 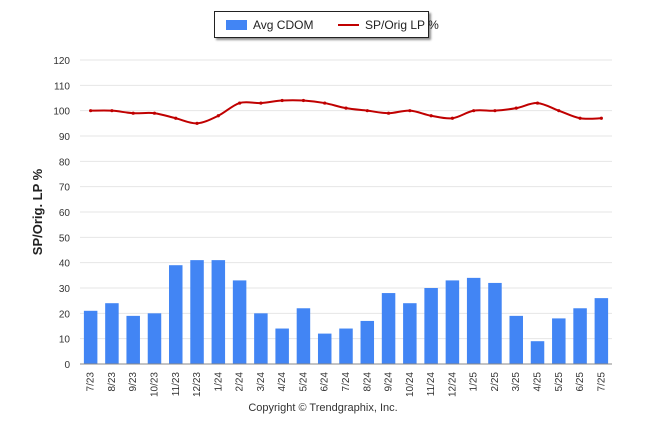 I want to click on x-tick-label: 10/23, so click(x=154, y=384).